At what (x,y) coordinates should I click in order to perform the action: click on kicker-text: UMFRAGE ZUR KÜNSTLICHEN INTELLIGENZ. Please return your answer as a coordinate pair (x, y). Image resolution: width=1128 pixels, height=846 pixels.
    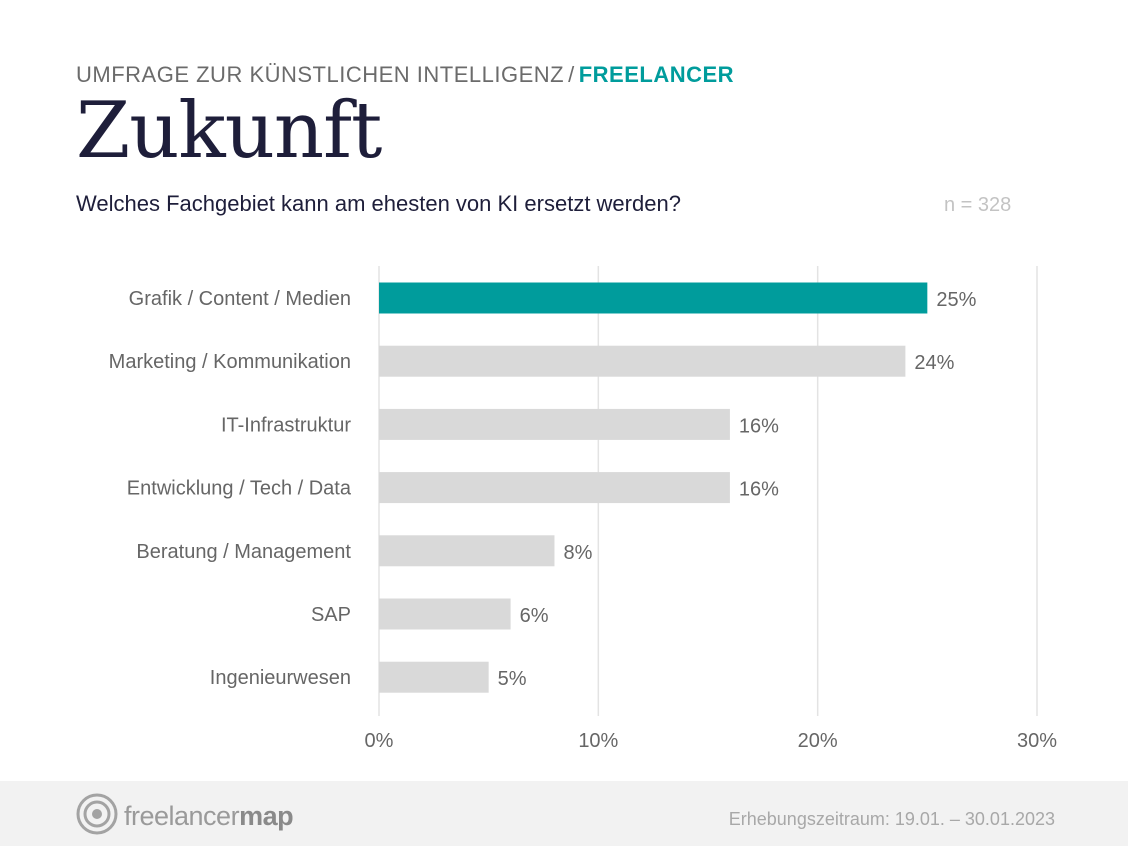
    Looking at the image, I should click on (320, 74).